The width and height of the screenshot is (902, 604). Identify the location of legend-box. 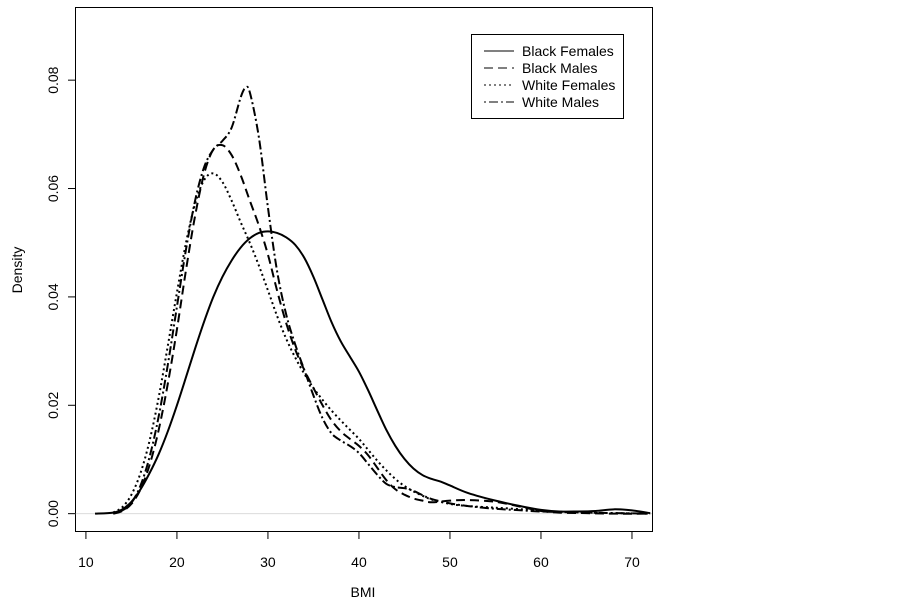
(547, 76).